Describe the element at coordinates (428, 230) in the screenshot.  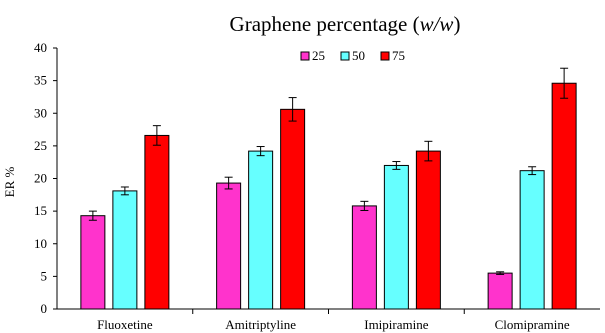
I see `bar-75-imipiramine` at that location.